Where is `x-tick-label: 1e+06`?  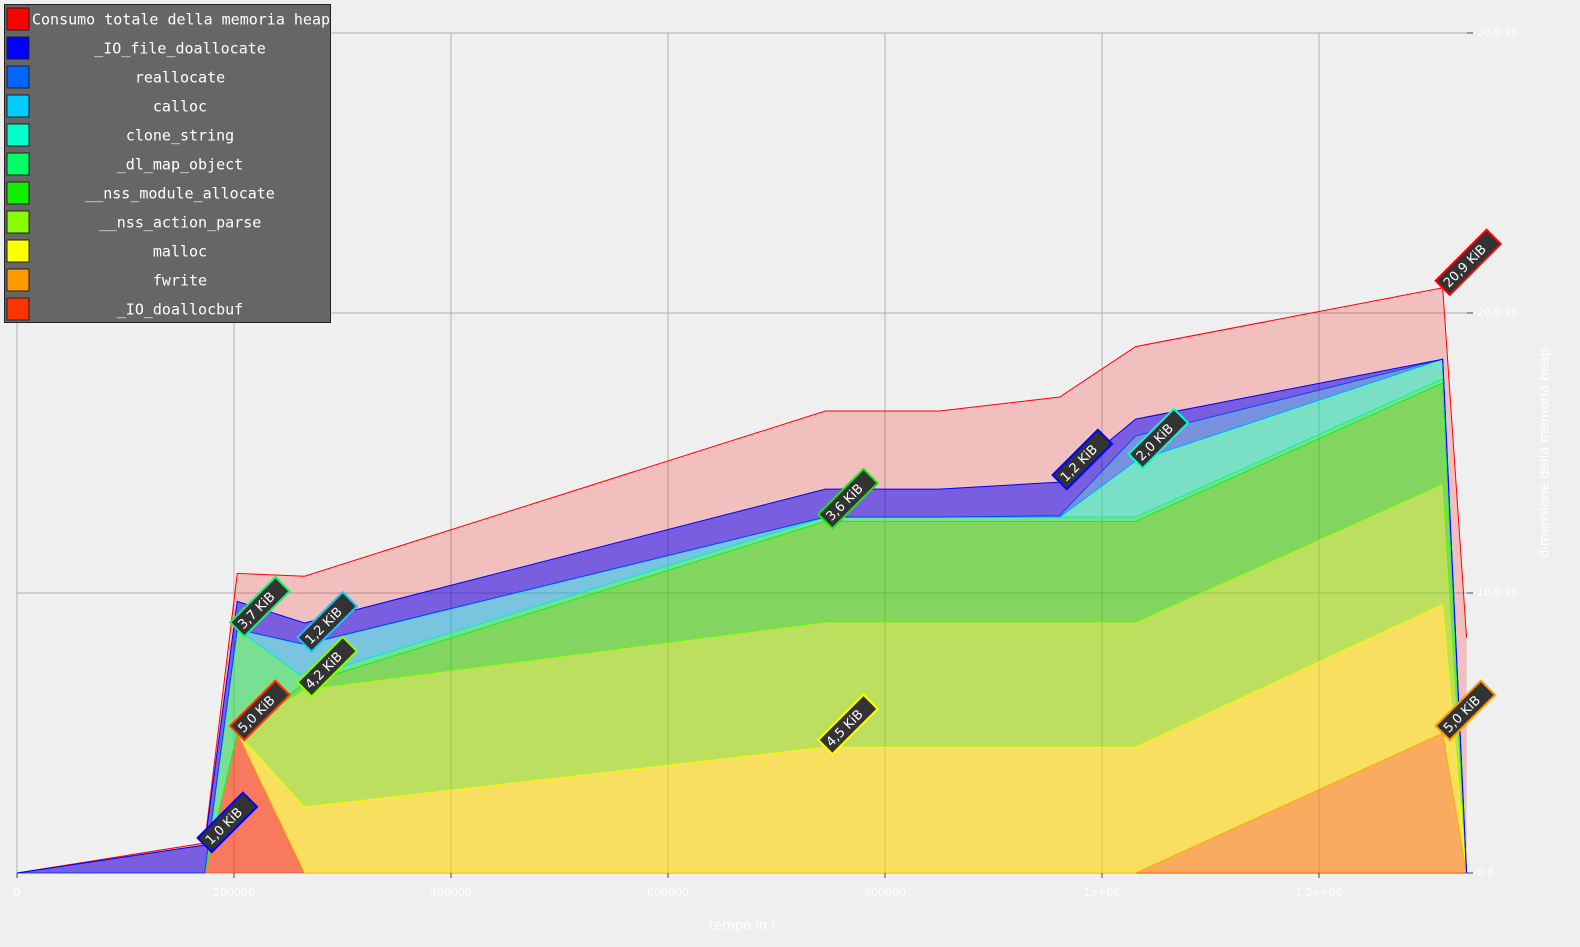
x-tick-label: 1e+06 is located at coordinates (1102, 892).